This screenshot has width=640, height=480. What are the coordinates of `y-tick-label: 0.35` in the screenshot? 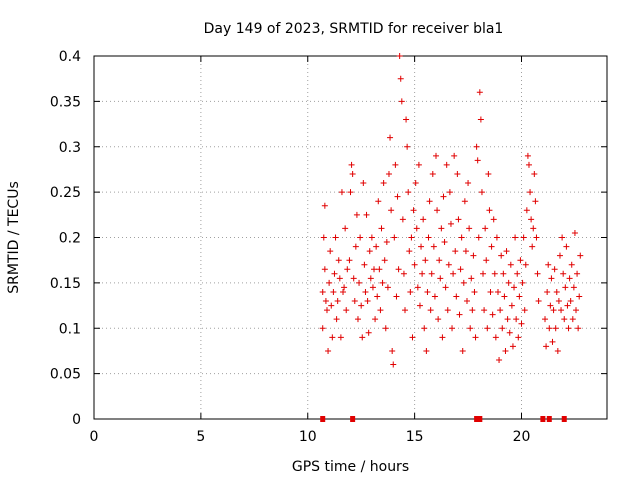 It's located at (65, 102).